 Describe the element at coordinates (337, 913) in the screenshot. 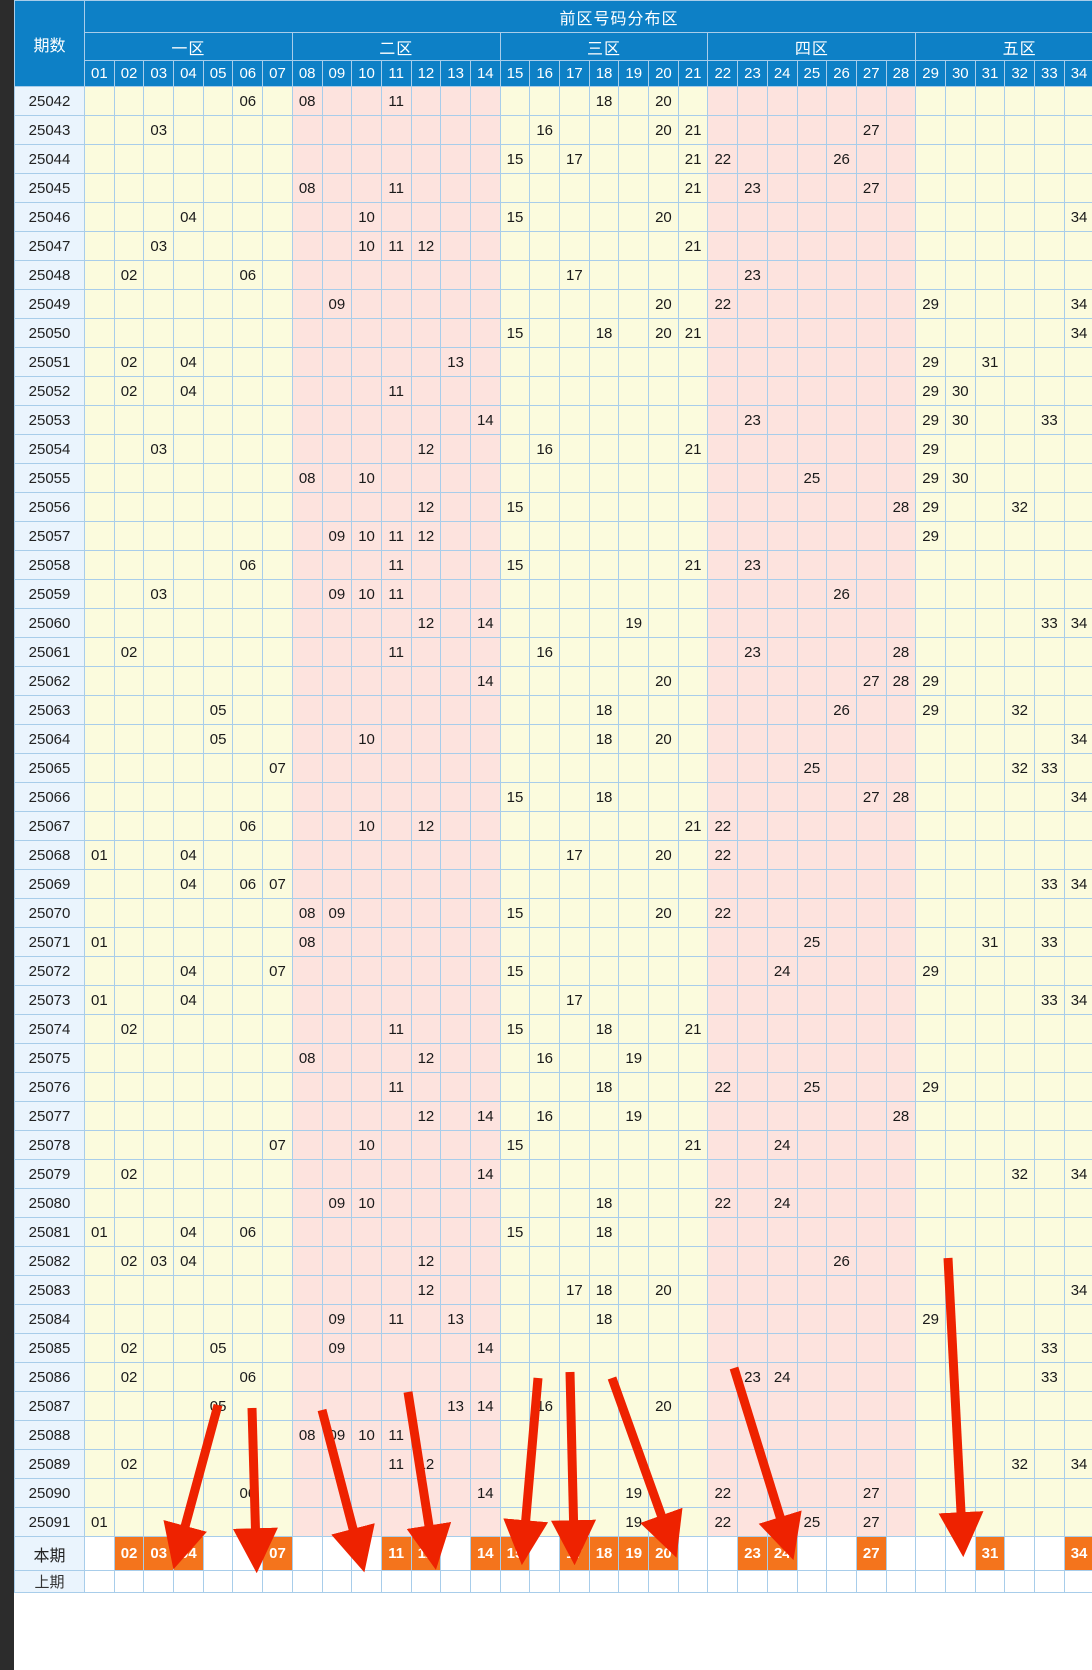

I see `cell-25070-09: 09` at that location.